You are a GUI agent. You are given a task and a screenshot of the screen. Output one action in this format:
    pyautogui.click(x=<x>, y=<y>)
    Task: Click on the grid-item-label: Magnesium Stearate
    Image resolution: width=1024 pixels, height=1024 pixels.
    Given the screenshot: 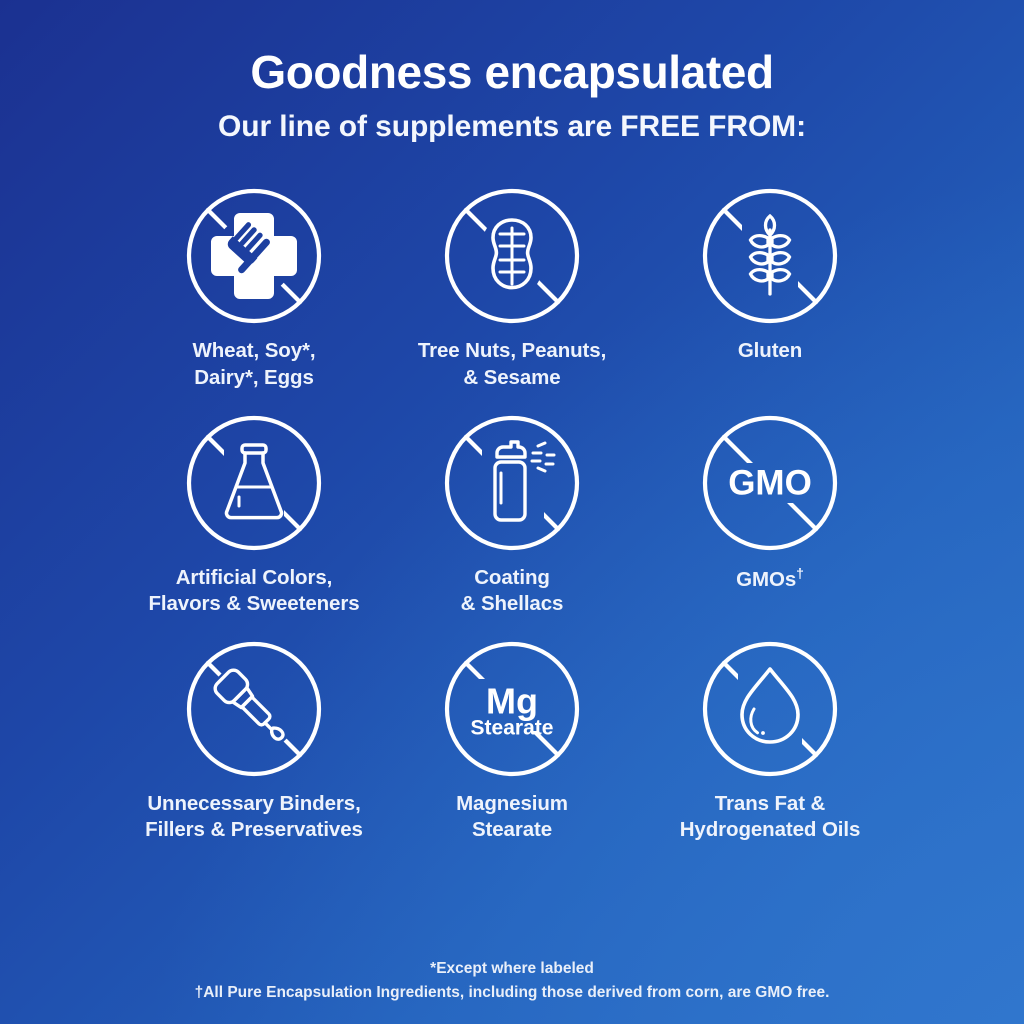 What is the action you would take?
    pyautogui.click(x=512, y=817)
    